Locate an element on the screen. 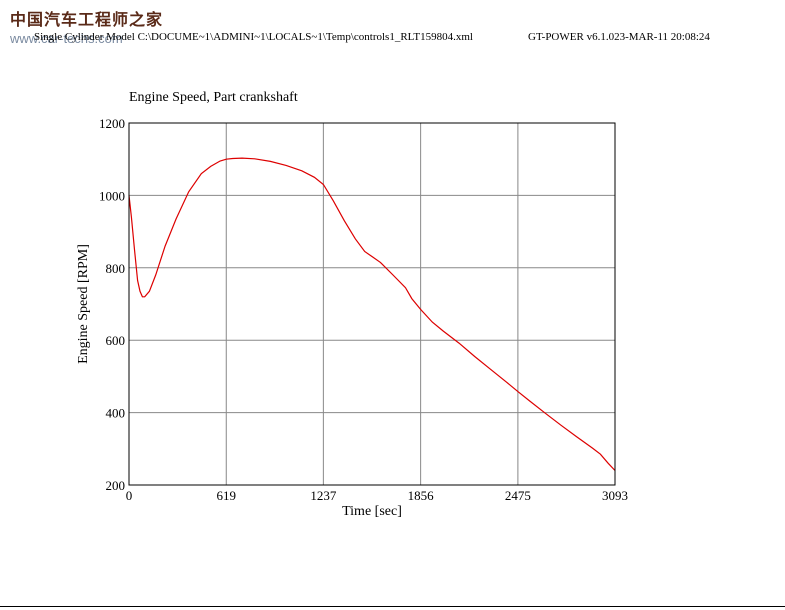 Image resolution: width=785 pixels, height=610 pixels. x-axis-label: Time [sec] is located at coordinates (372, 511).